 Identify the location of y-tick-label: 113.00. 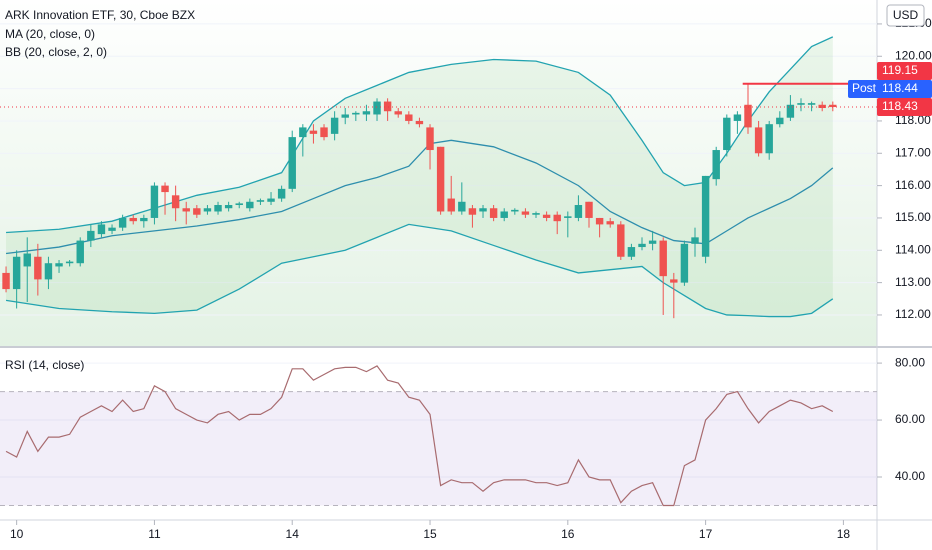
(913, 282).